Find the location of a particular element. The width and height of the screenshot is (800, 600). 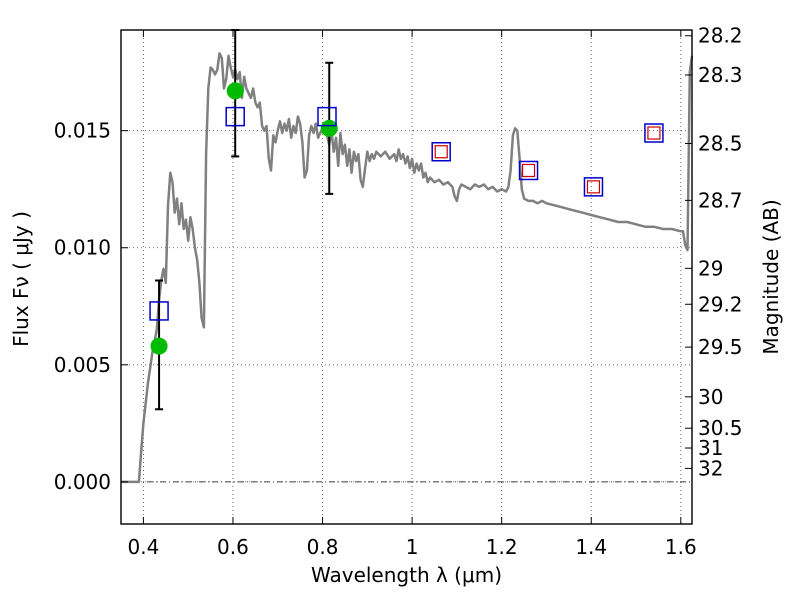

magnitude-tick-label: 28.5 is located at coordinates (720, 143).